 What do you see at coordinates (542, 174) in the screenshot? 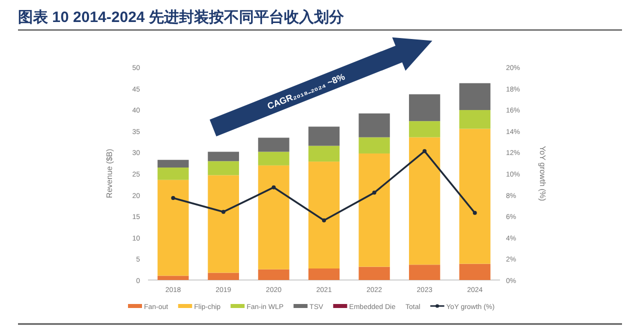
I see `y2-axis-title: YoY growth (%)` at bounding box center [542, 174].